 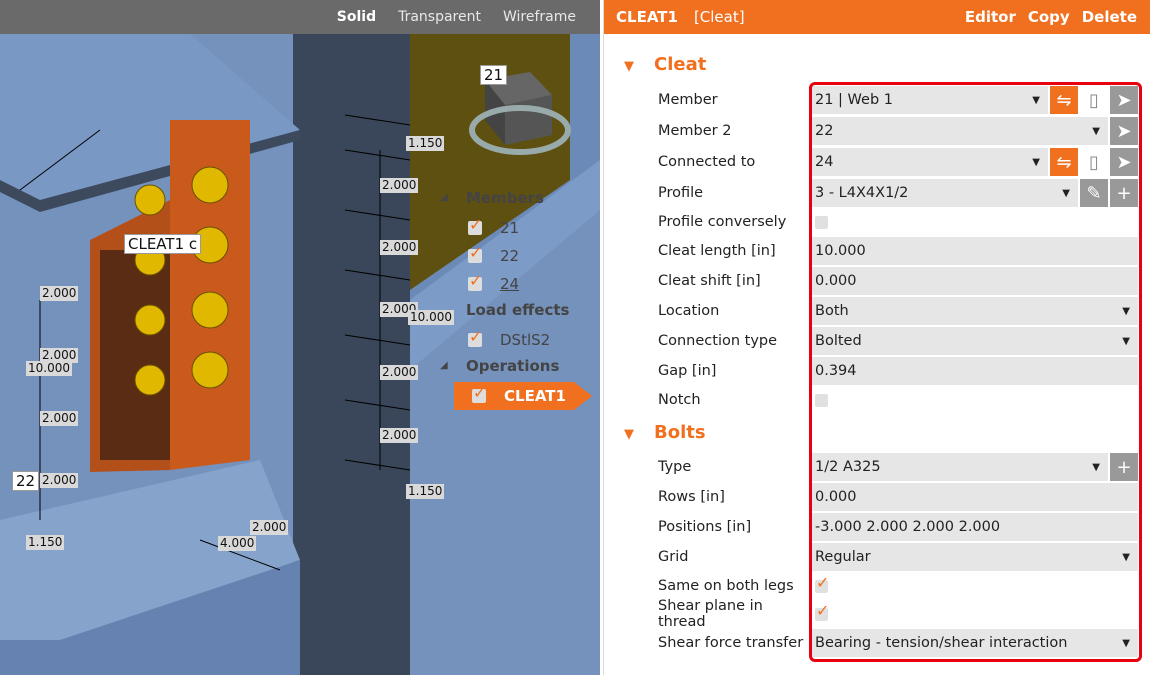 What do you see at coordinates (862, 193) in the screenshot?
I see `property-value: 3 - L4X4X1/2` at bounding box center [862, 193].